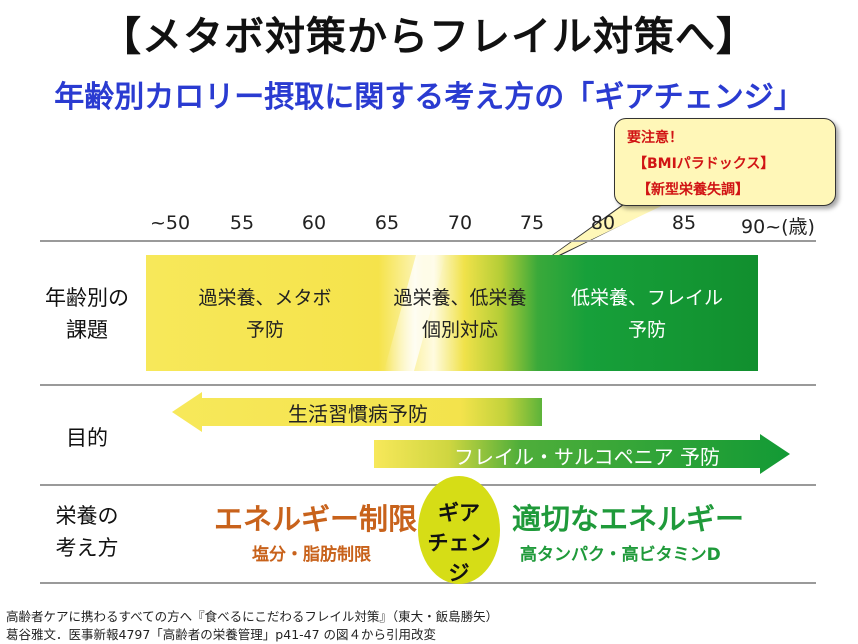  What do you see at coordinates (170, 223) in the screenshot?
I see `age-tick: ~50` at bounding box center [170, 223].